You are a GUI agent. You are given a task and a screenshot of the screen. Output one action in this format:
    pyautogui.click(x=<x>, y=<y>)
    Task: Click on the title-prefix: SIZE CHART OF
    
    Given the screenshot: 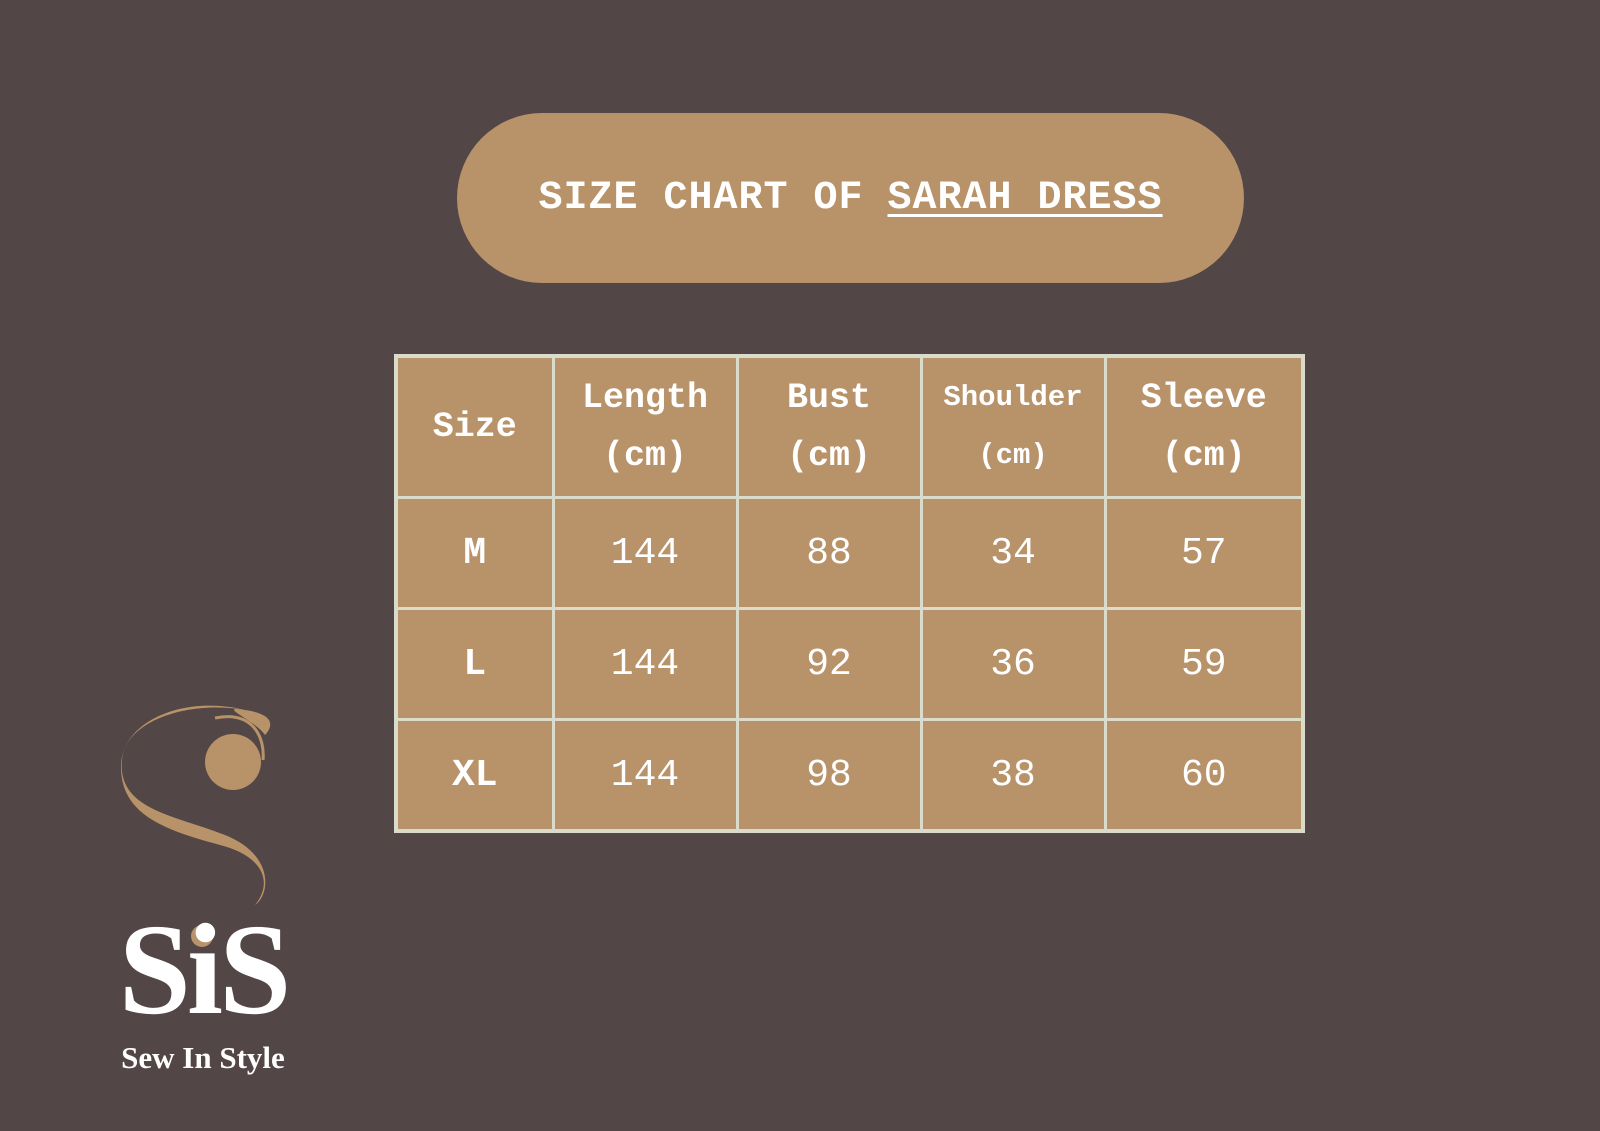 What is the action you would take?
    pyautogui.click(x=701, y=198)
    